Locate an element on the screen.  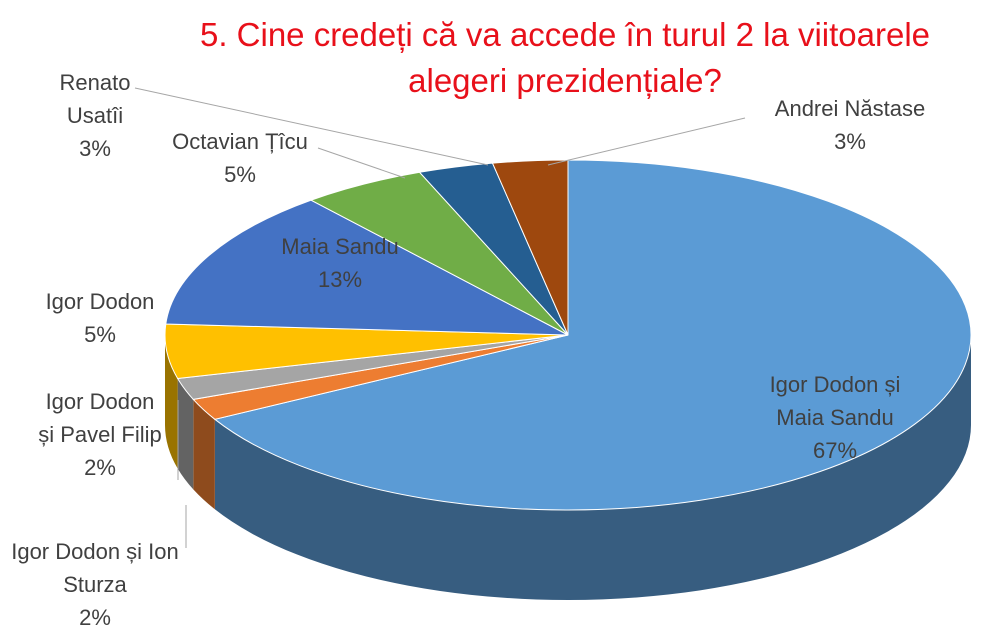
data-label: Maia Sandu 13% is located at coordinates (340, 263).